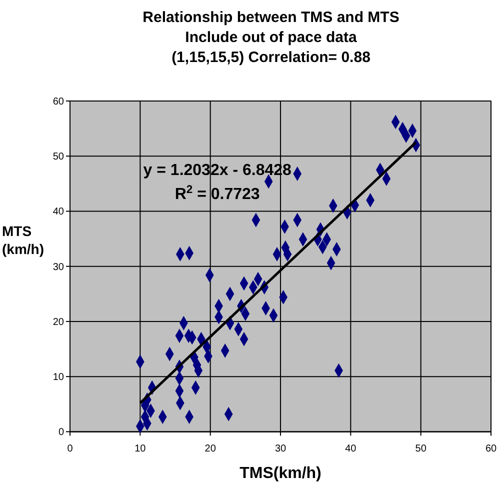 Image resolution: width=502 pixels, height=493 pixels. What do you see at coordinates (351, 449) in the screenshot?
I see `x-tick-label: 40` at bounding box center [351, 449].